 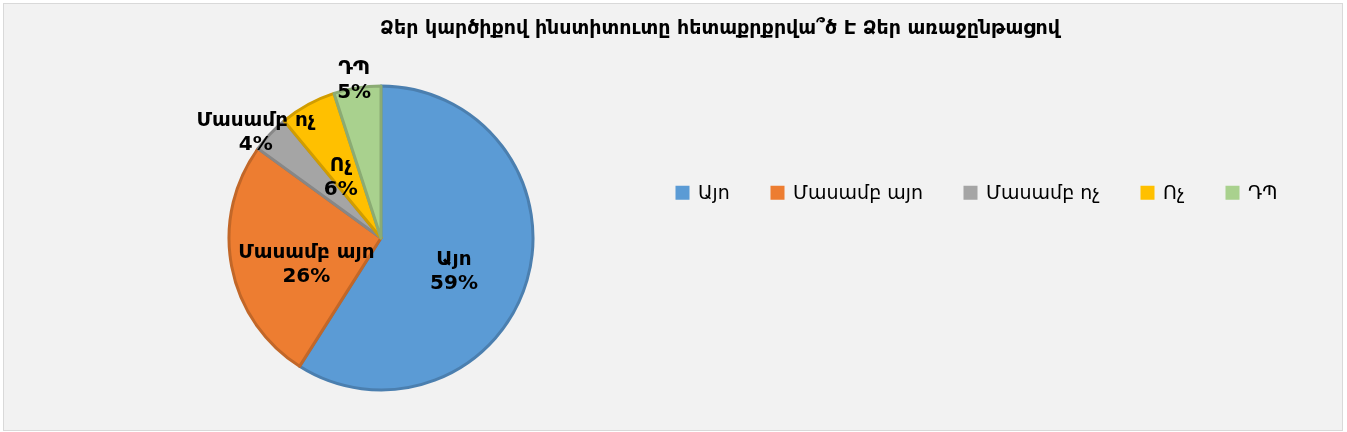 What do you see at coordinates (306, 275) in the screenshot?
I see `data-label: 26%` at bounding box center [306, 275].